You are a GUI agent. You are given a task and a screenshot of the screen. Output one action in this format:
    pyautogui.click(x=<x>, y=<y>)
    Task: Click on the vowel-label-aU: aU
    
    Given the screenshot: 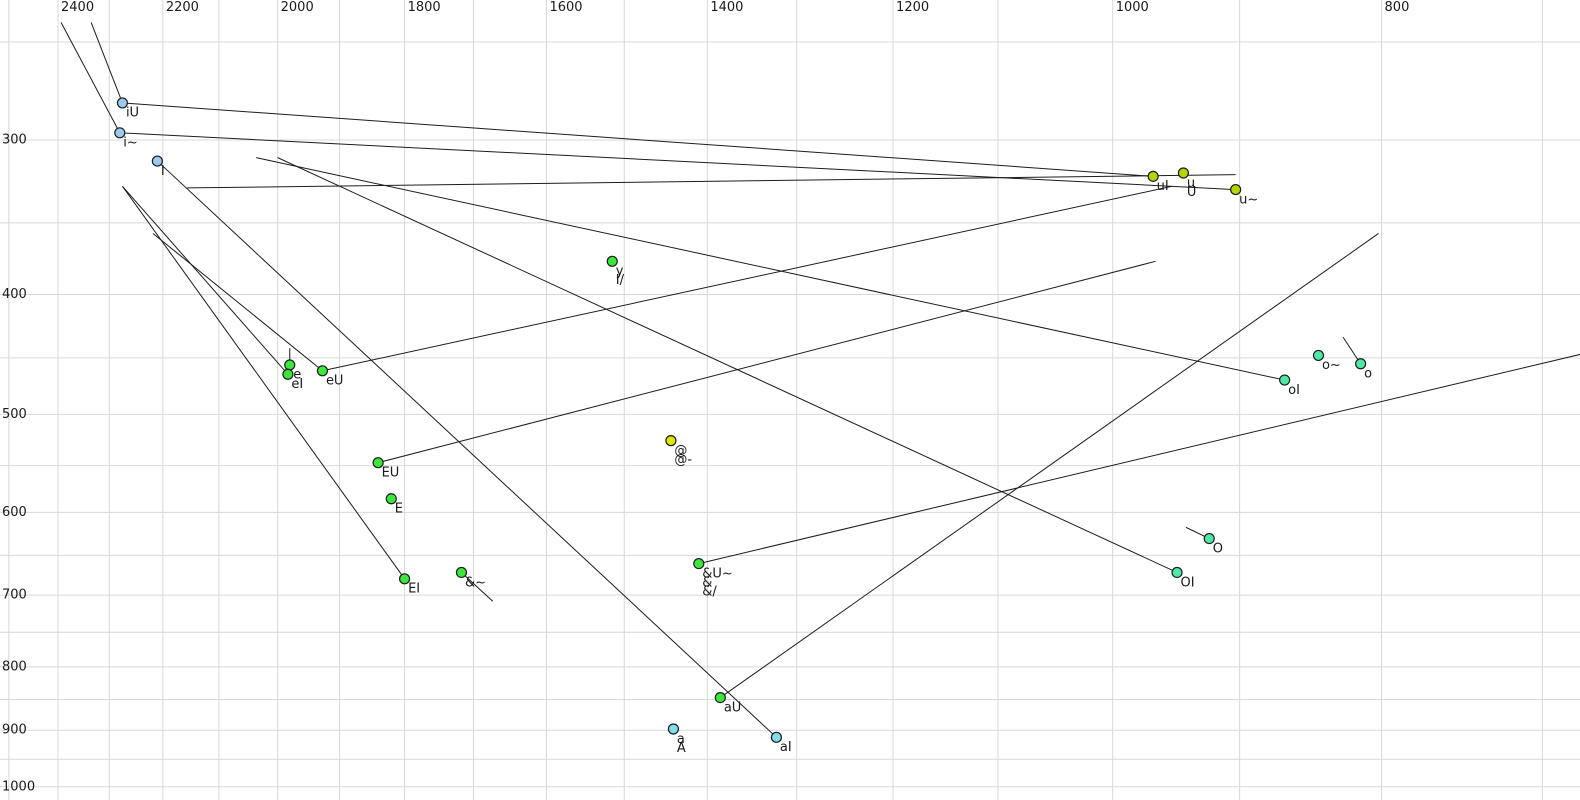 What is the action you would take?
    pyautogui.click(x=732, y=707)
    